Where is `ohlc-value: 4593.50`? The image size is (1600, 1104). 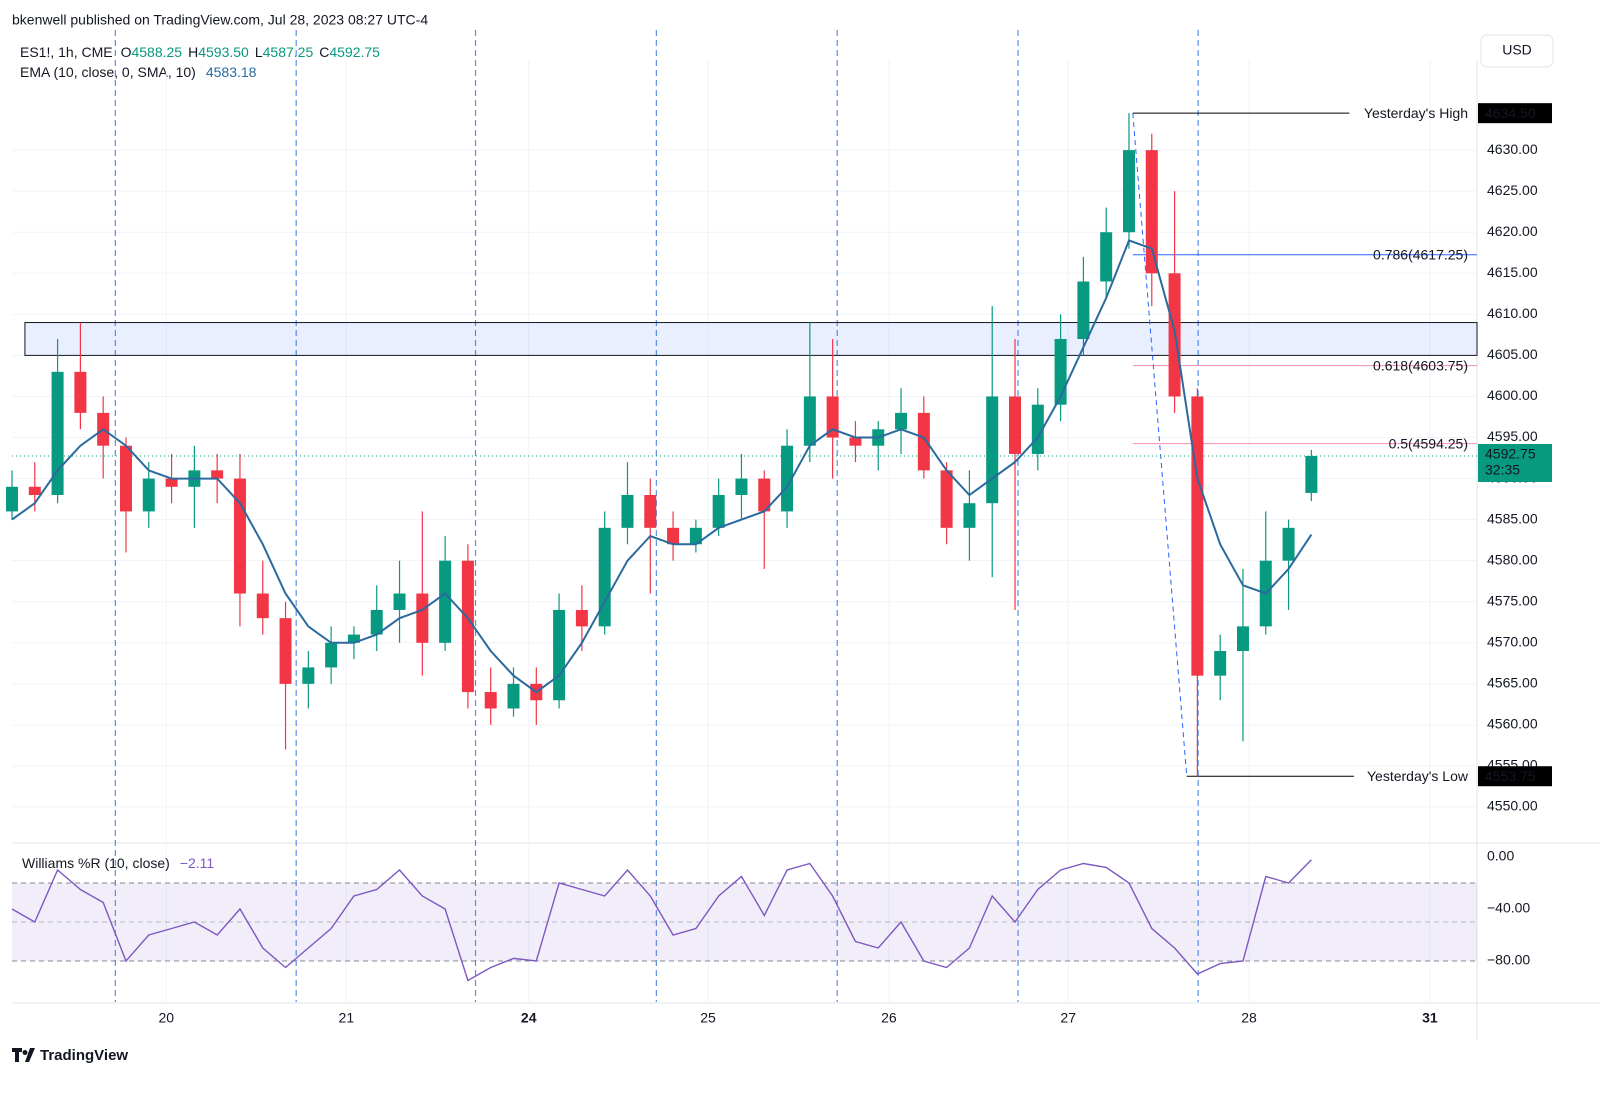
ohlc-value: 4593.50 is located at coordinates (223, 52).